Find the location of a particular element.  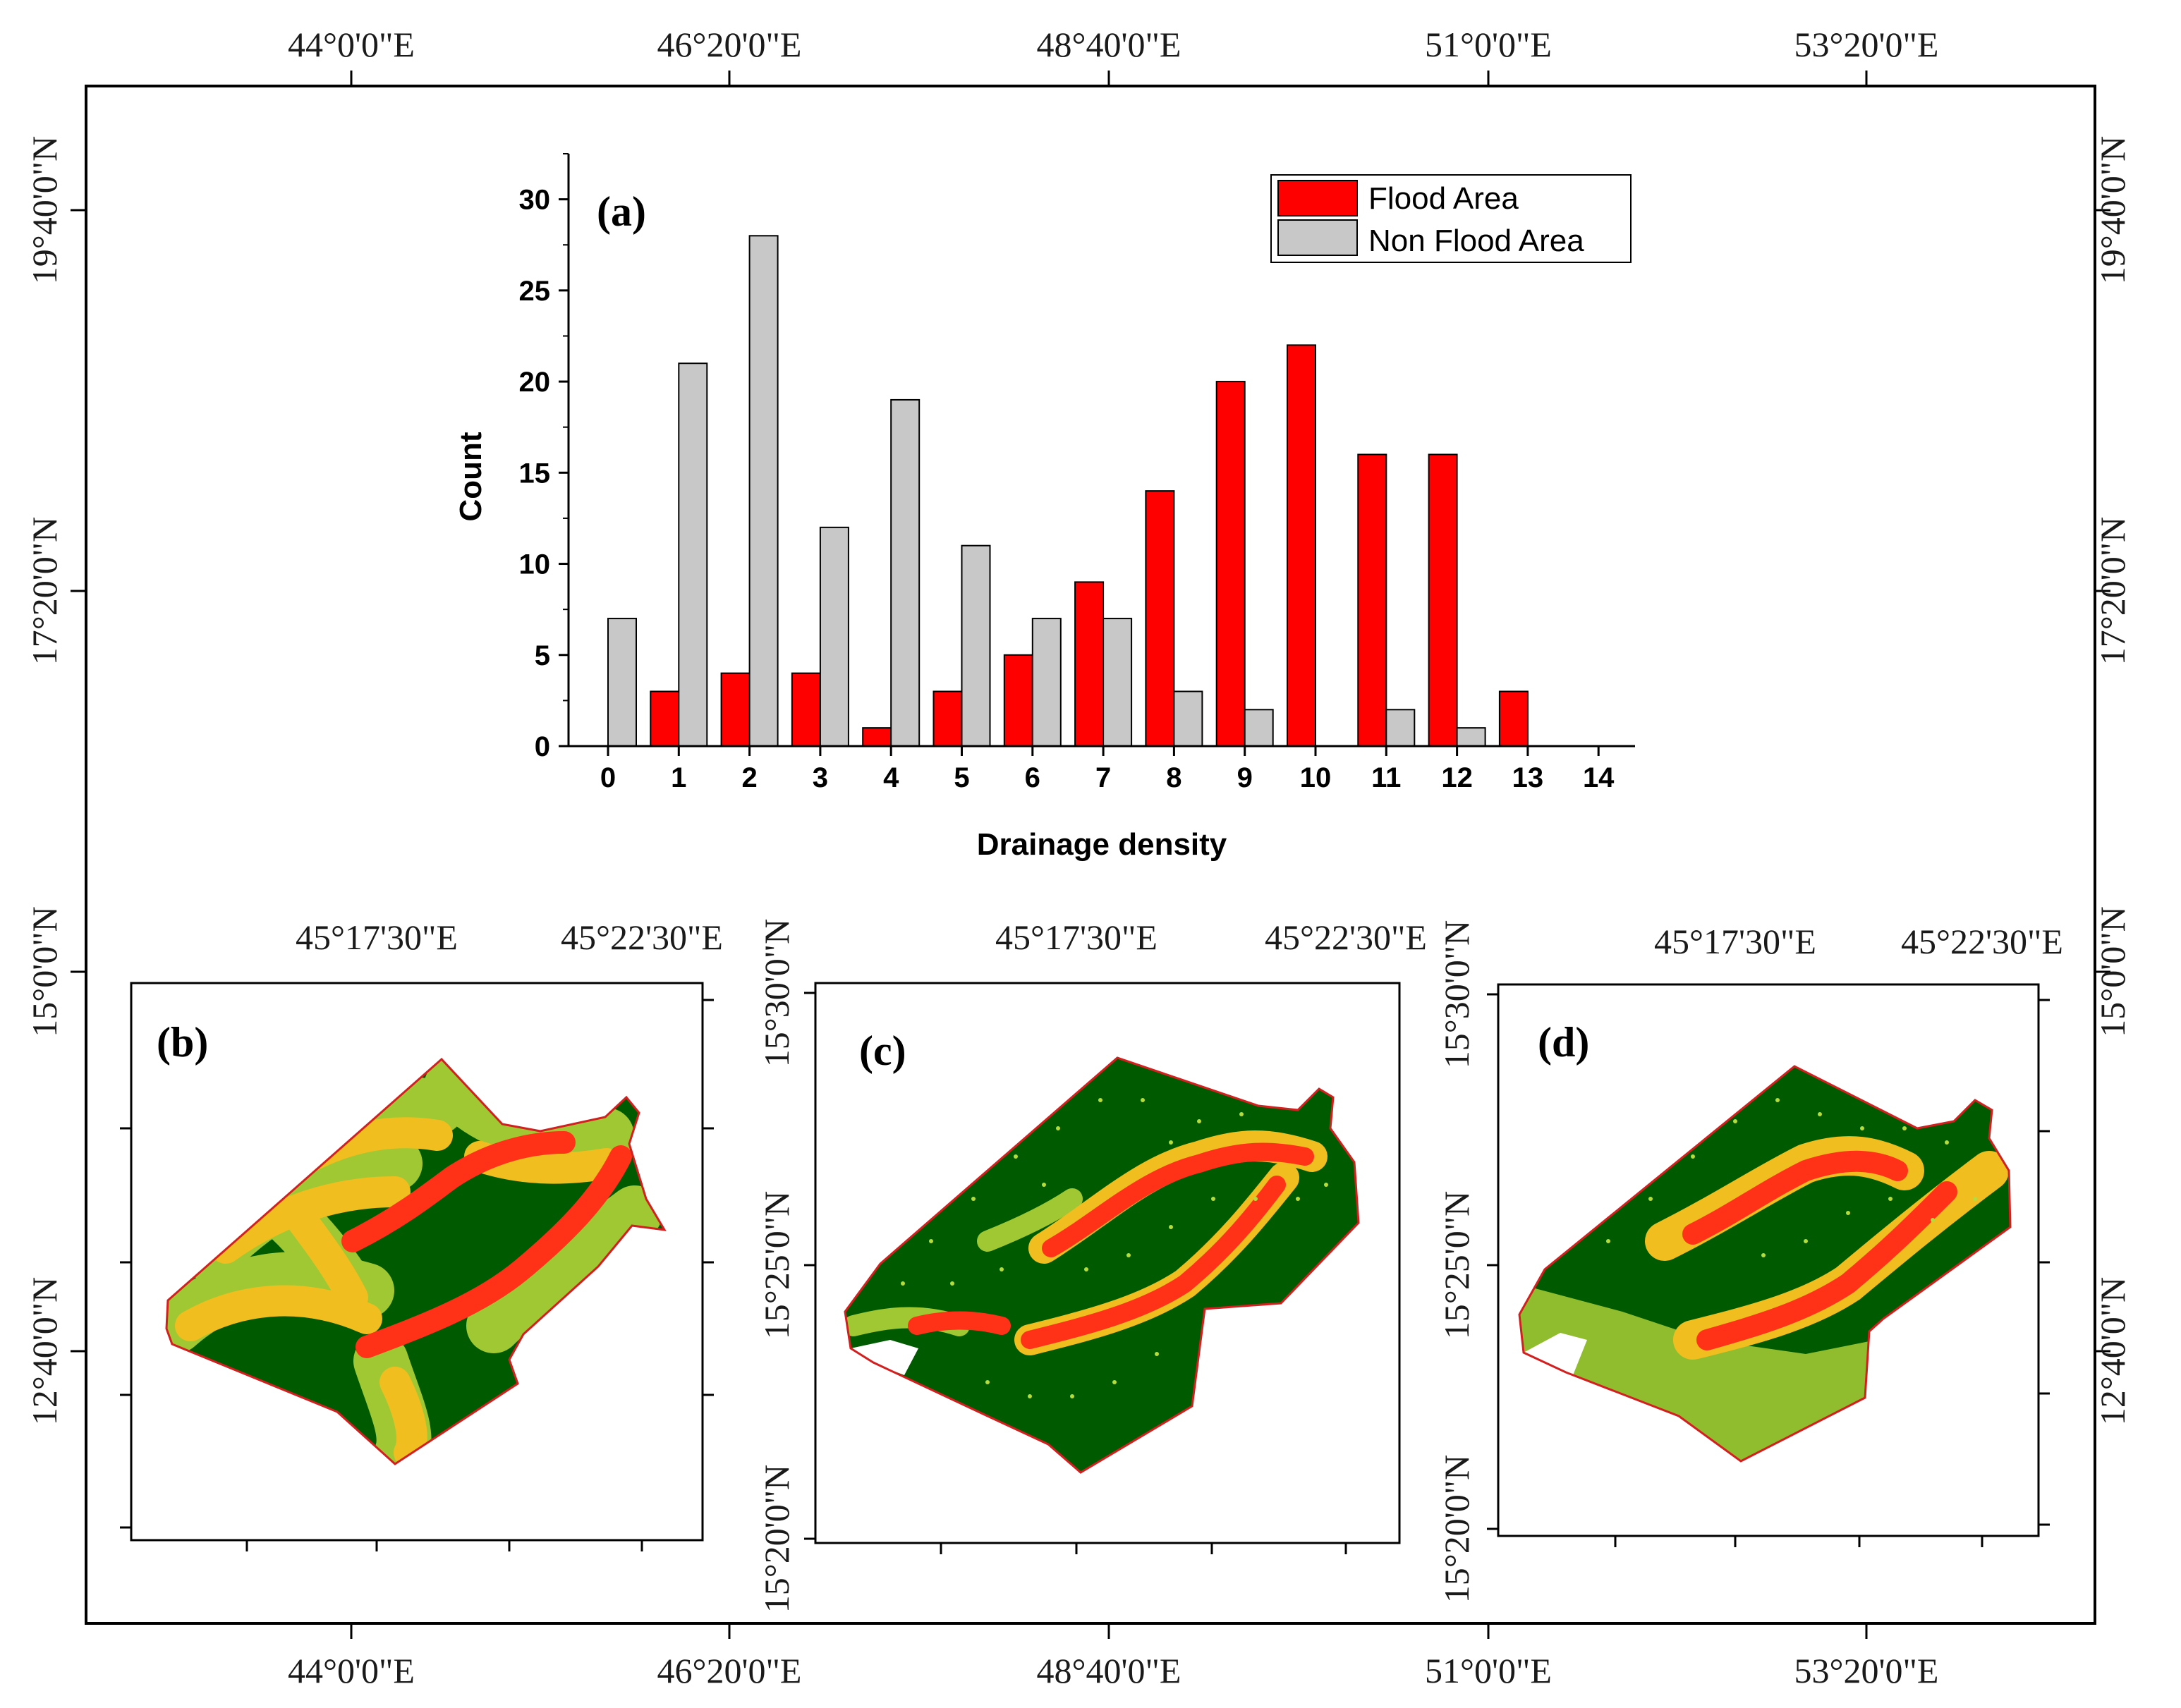

map-b-boundary is located at coordinates (416, 1261).